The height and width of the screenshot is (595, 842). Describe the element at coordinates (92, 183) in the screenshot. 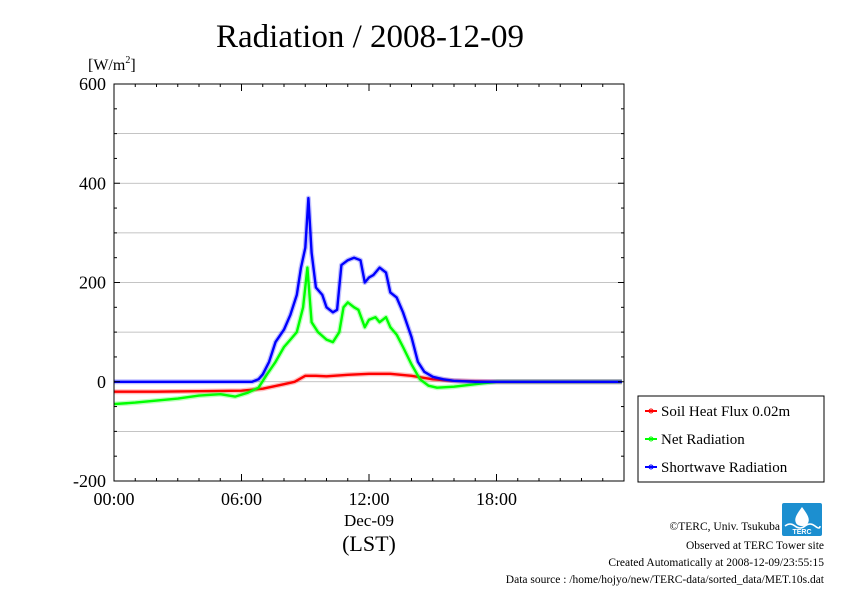

I see `y-tick-label: 400` at that location.